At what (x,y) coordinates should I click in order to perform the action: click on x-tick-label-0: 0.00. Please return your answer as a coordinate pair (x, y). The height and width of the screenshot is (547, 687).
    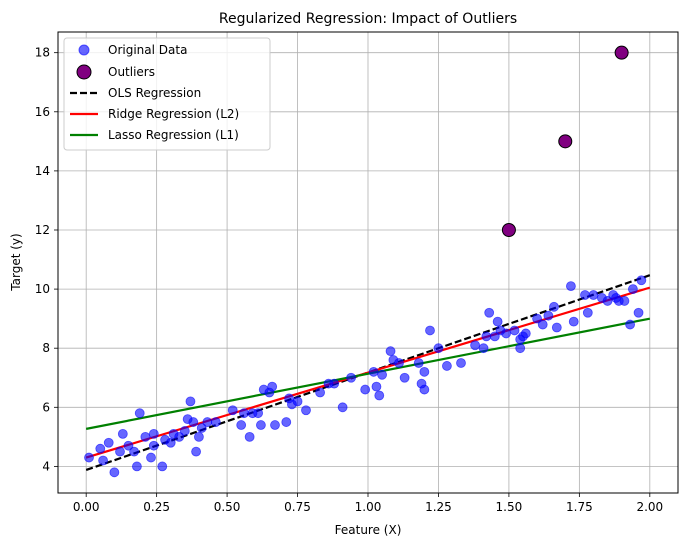
    Looking at the image, I should click on (86, 507).